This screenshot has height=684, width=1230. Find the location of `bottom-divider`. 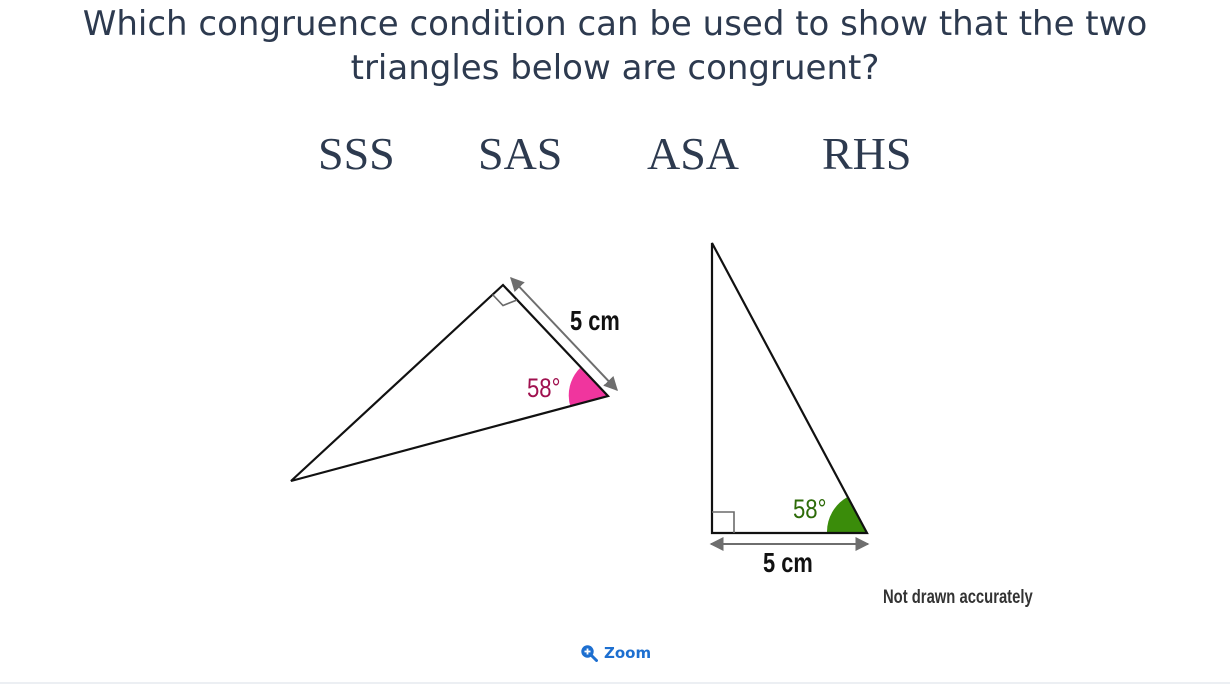

bottom-divider is located at coordinates (615, 683).